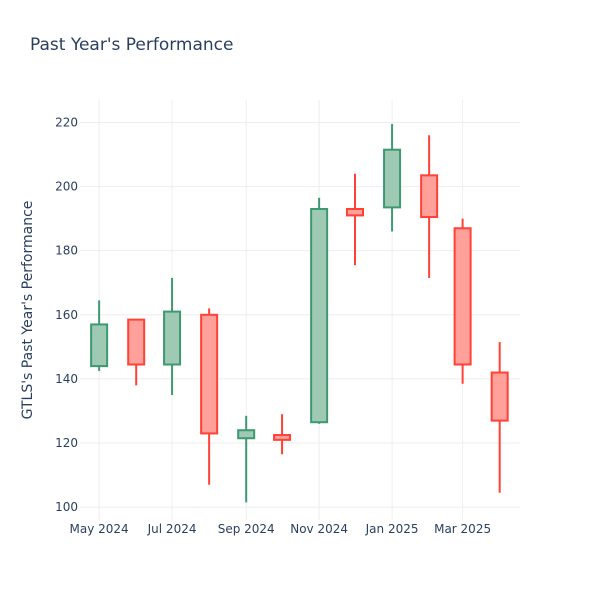  I want to click on y-axis-ticks: 100 120 140 160 180 200 220, so click(66, 314).